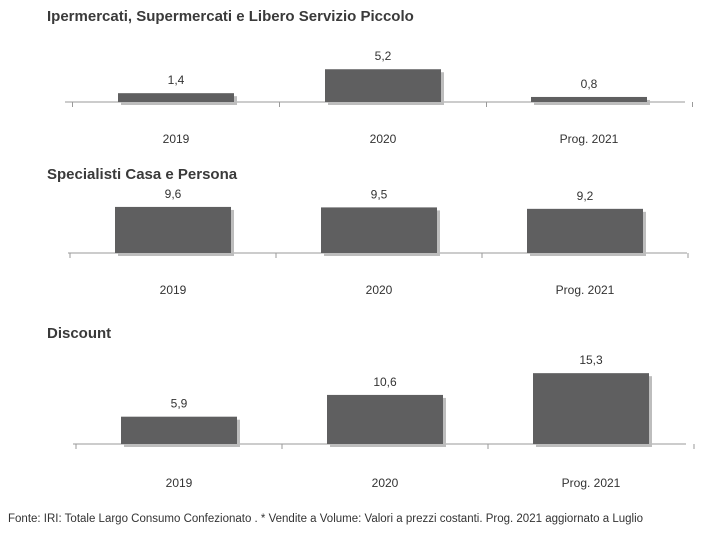 The image size is (711, 534). I want to click on chart-title-2: Specialisti Casa e Persona, so click(142, 174).